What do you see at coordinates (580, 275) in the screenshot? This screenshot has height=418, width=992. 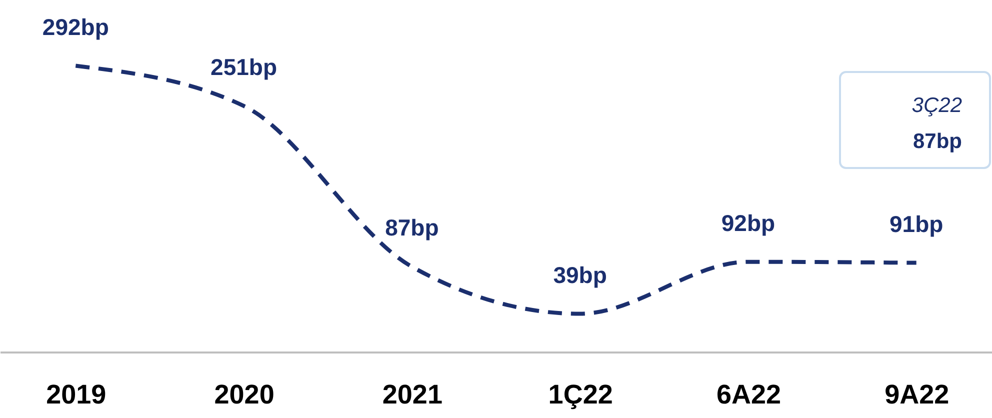 I see `data-label: 39bp` at bounding box center [580, 275].